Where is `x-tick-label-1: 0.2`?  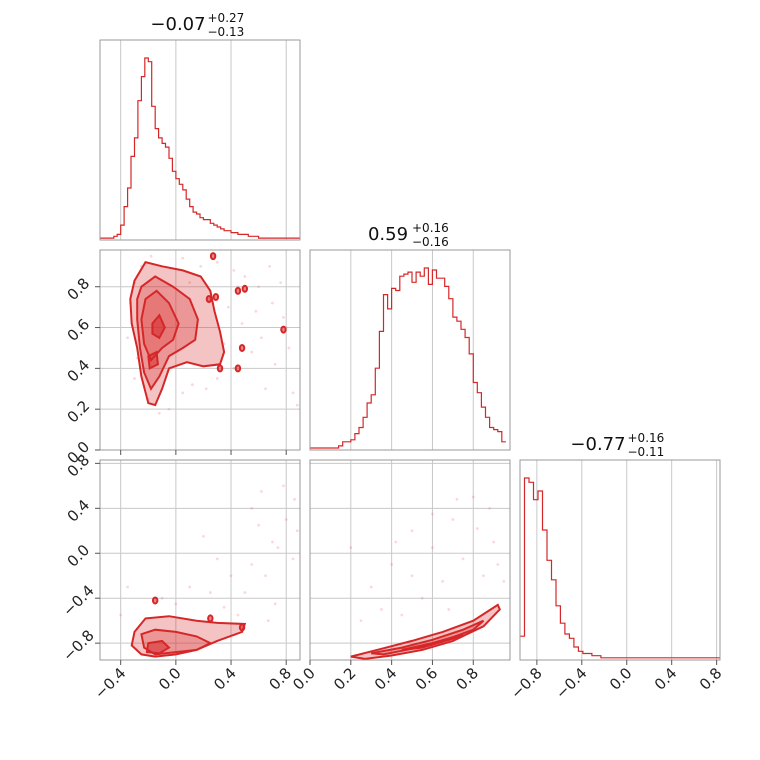 x-tick-label-1: 0.2 is located at coordinates (345, 679).